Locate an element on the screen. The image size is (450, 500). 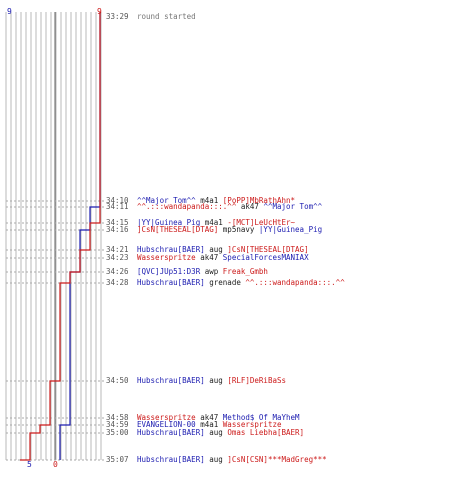
event-weapon: mp5navy is located at coordinates (238, 229).